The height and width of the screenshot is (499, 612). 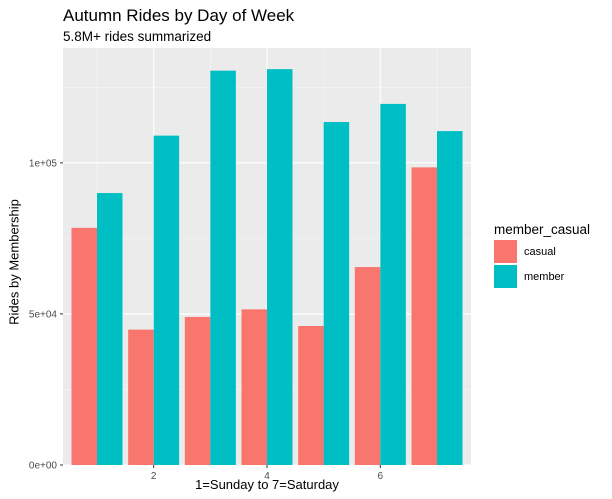 I want to click on y-tick-label: 1e+05, so click(x=43, y=163).